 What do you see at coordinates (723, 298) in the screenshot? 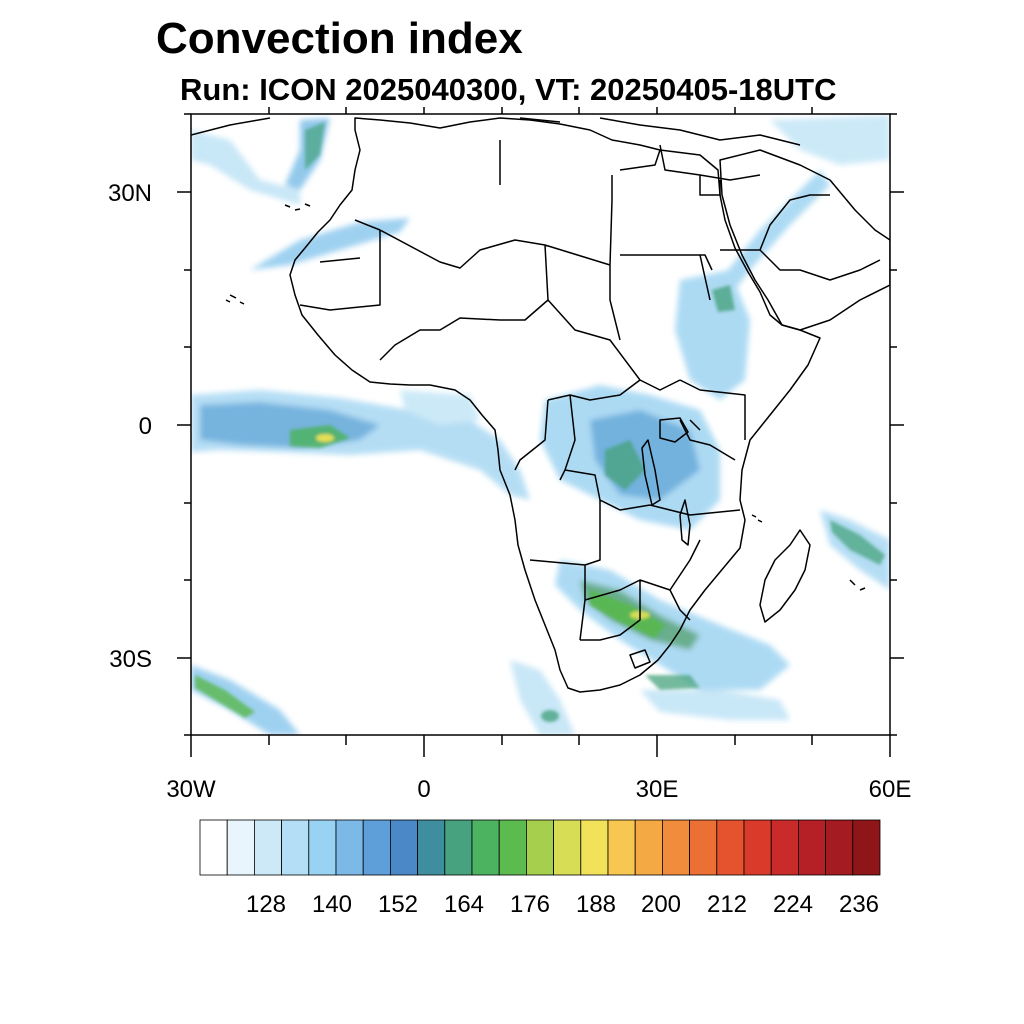
I see `convection-peak-ethiopia-green` at bounding box center [723, 298].